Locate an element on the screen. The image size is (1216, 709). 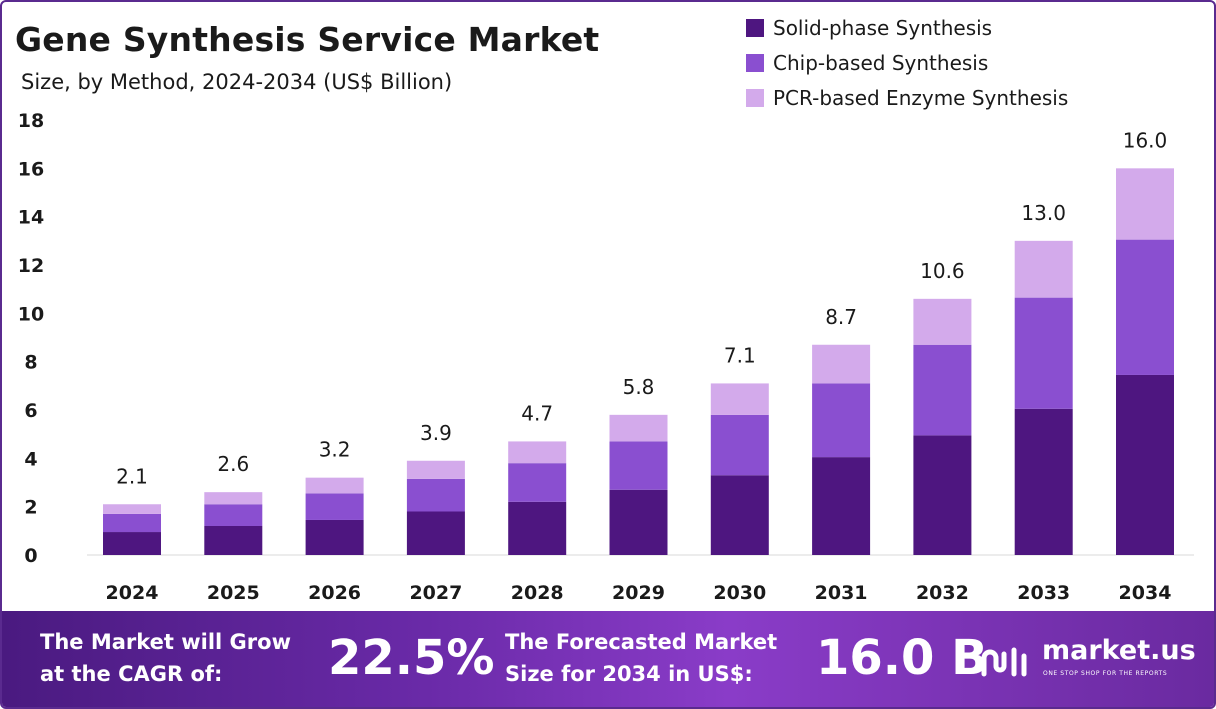
bar-total-label: 2.1 is located at coordinates (132, 476).